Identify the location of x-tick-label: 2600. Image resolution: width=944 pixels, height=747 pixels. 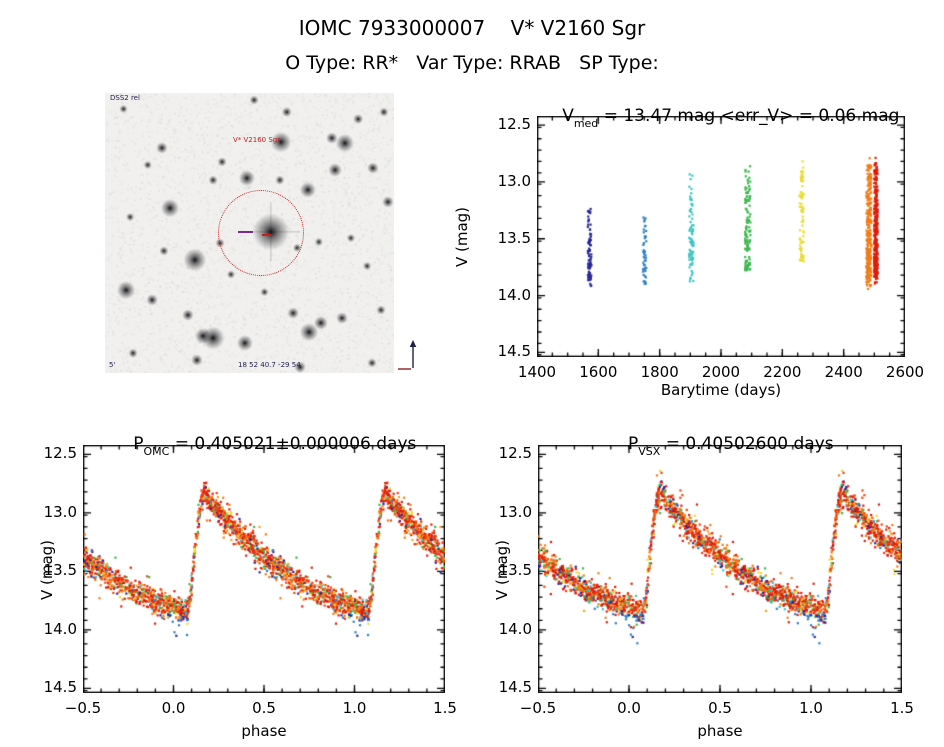
(905, 372).